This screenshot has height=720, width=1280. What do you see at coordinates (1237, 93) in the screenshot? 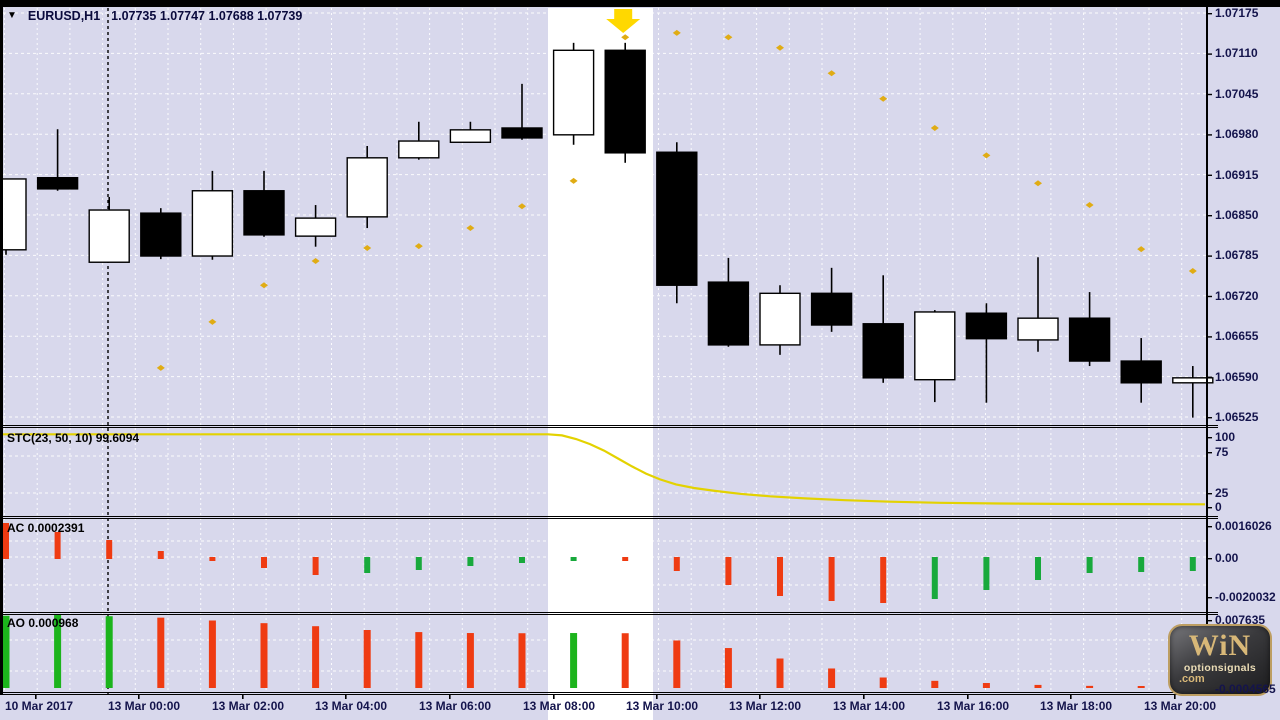
I see `price-axis-label: 1.07045` at bounding box center [1237, 93].